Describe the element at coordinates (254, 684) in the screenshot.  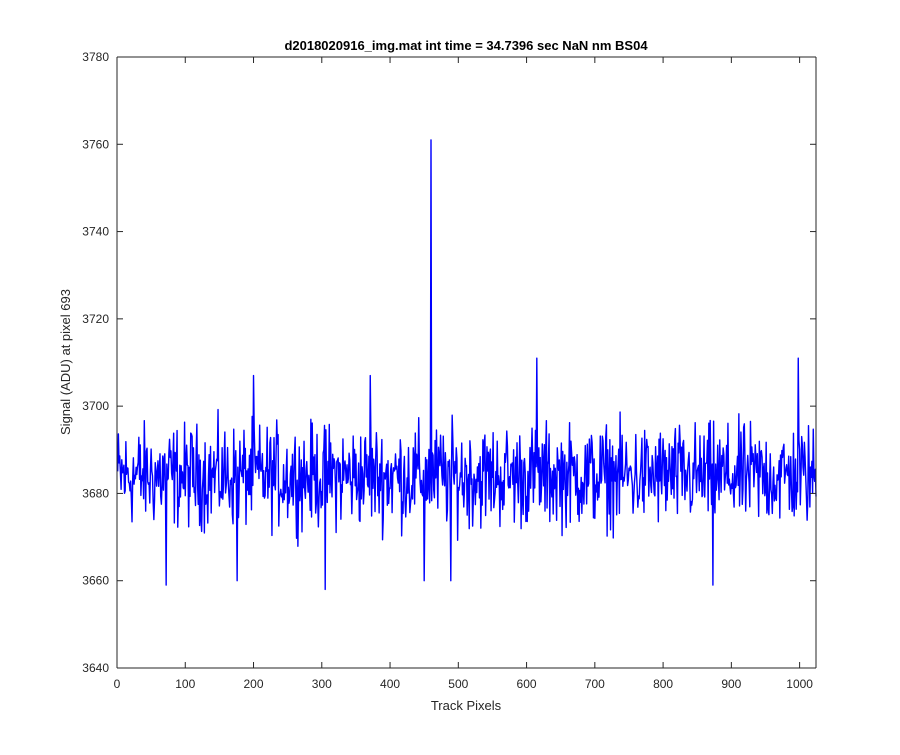
I see `x-tick-label: 200` at that location.